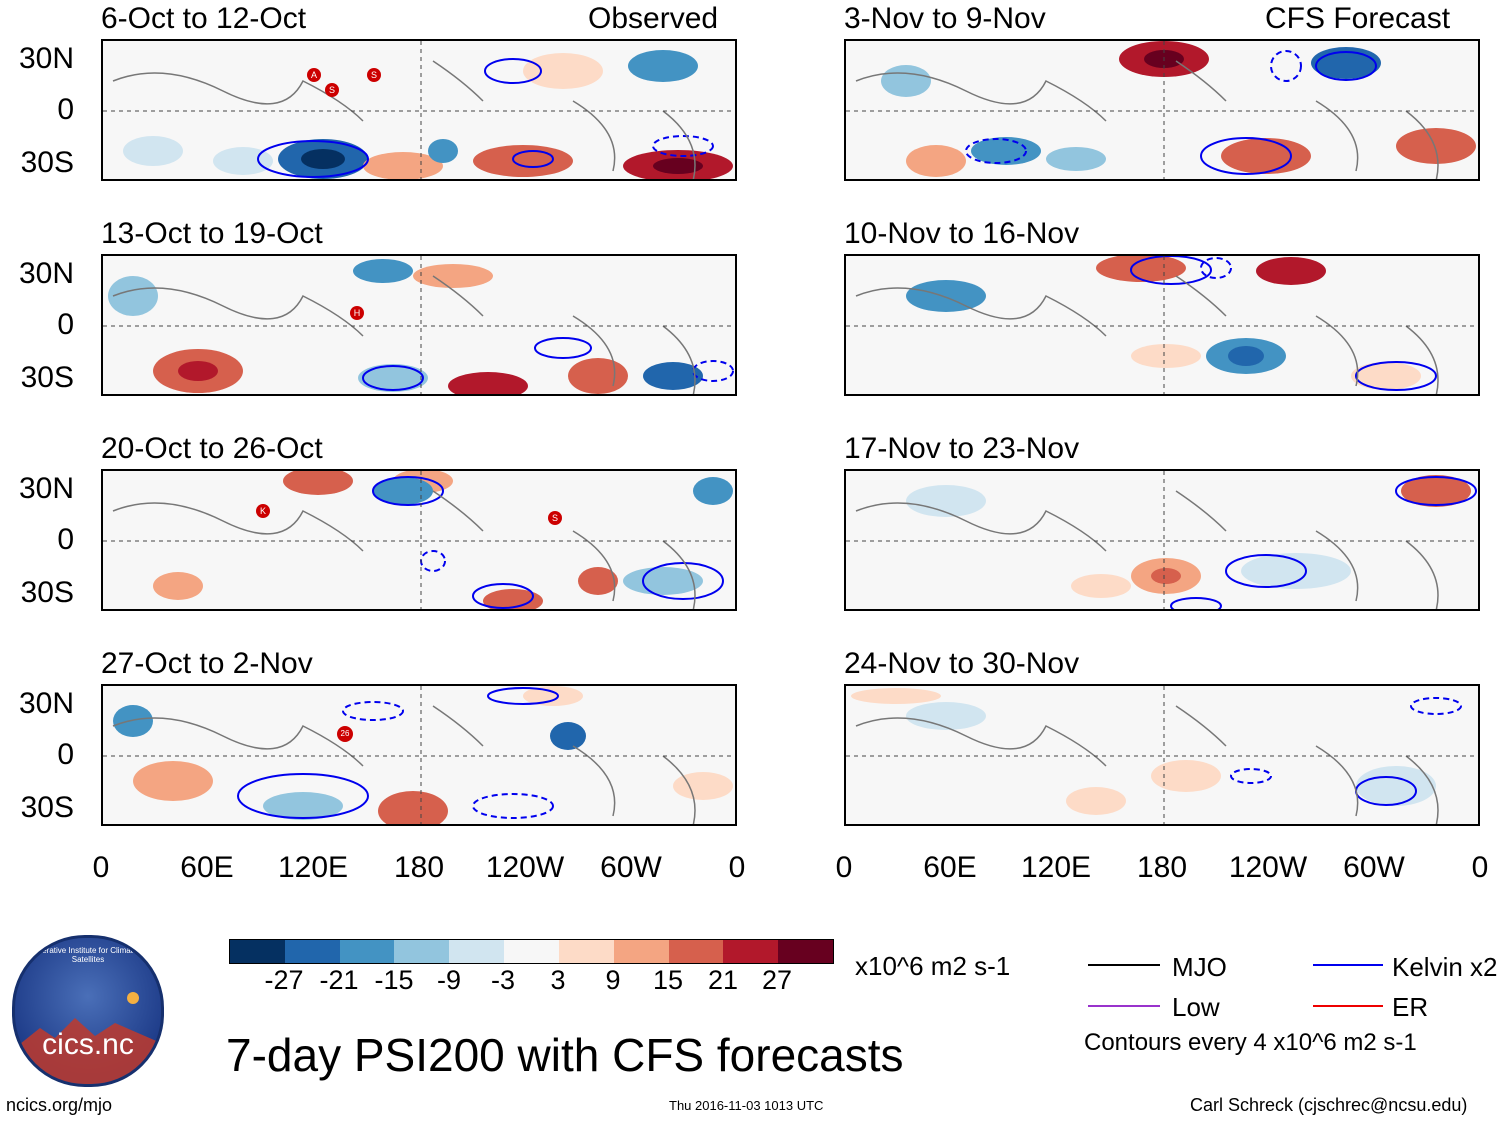  I want to click on lat-label-30n-row3: 30N, so click(46, 488).